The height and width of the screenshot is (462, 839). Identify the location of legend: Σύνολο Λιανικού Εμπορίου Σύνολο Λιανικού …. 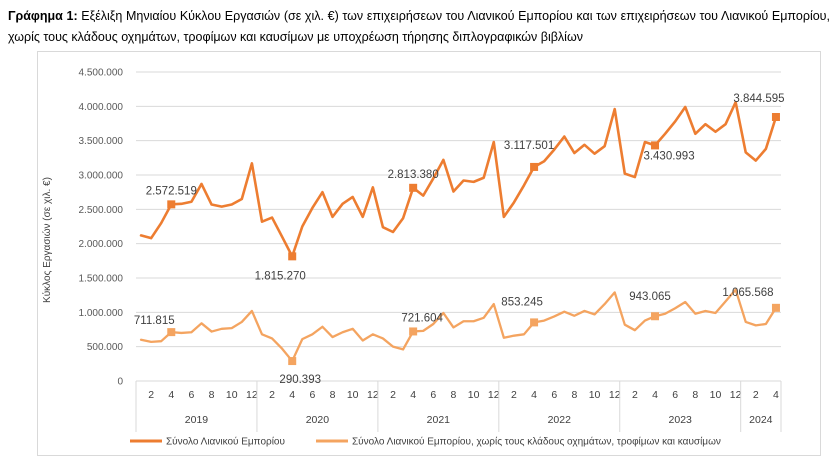
(425, 442).